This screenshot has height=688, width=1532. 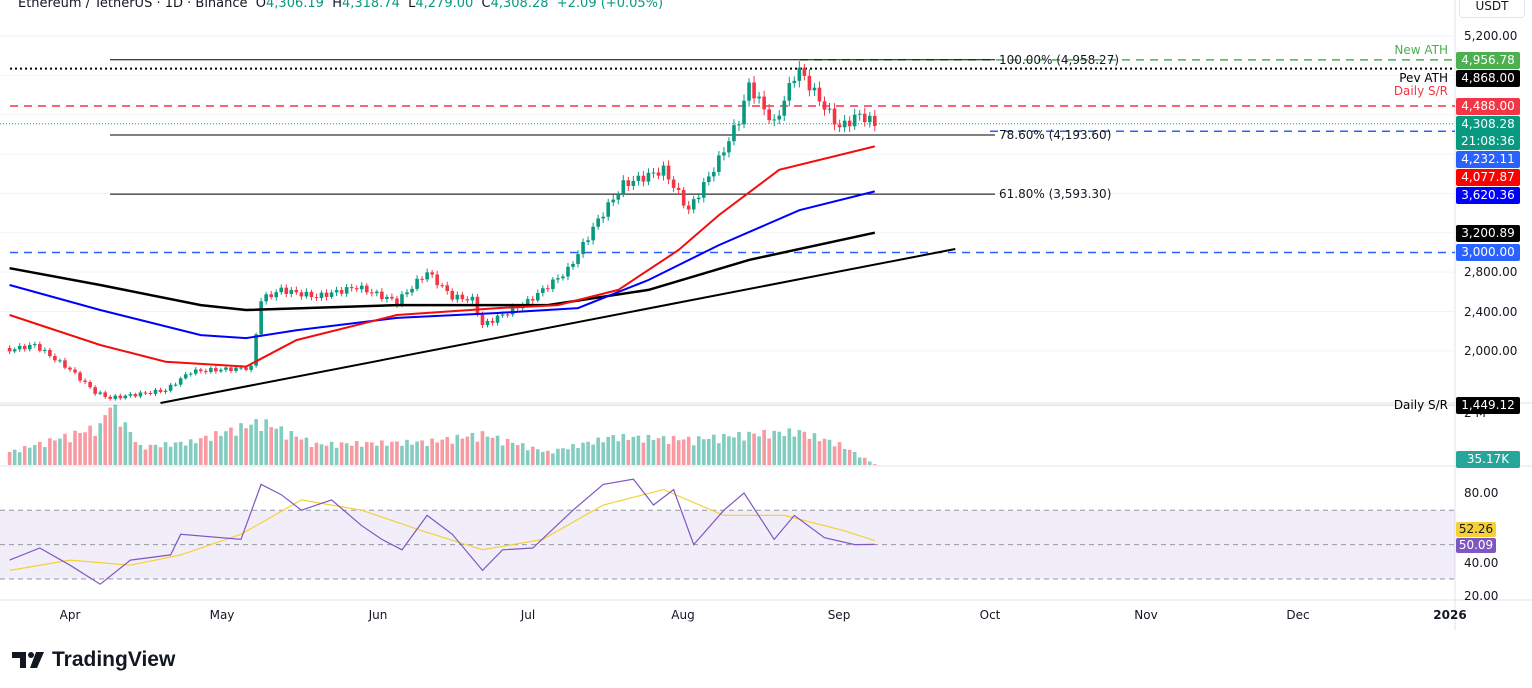 I want to click on price-tick: 5,200.00, so click(x=1491, y=36).